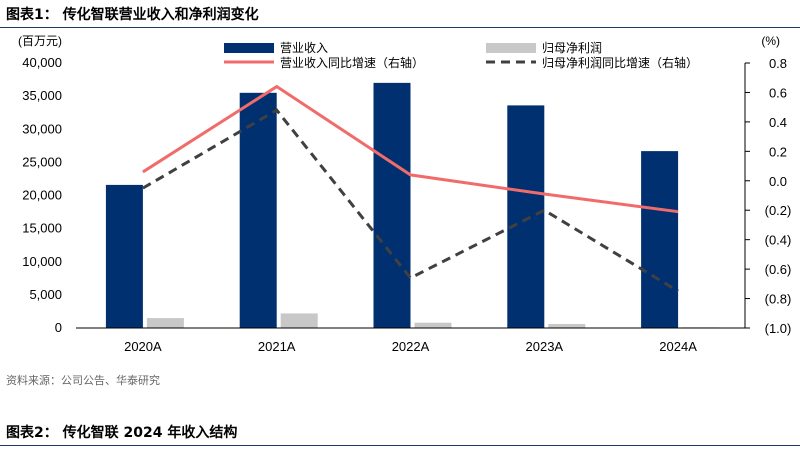 The height and width of the screenshot is (455, 800). I want to click on right-tick-label: 0.0, so click(778, 181).